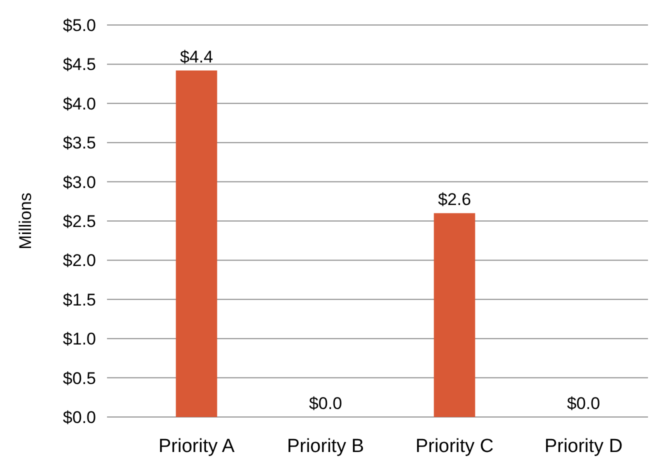  What do you see at coordinates (454, 446) in the screenshot?
I see `x-tick-label: Priority C` at bounding box center [454, 446].